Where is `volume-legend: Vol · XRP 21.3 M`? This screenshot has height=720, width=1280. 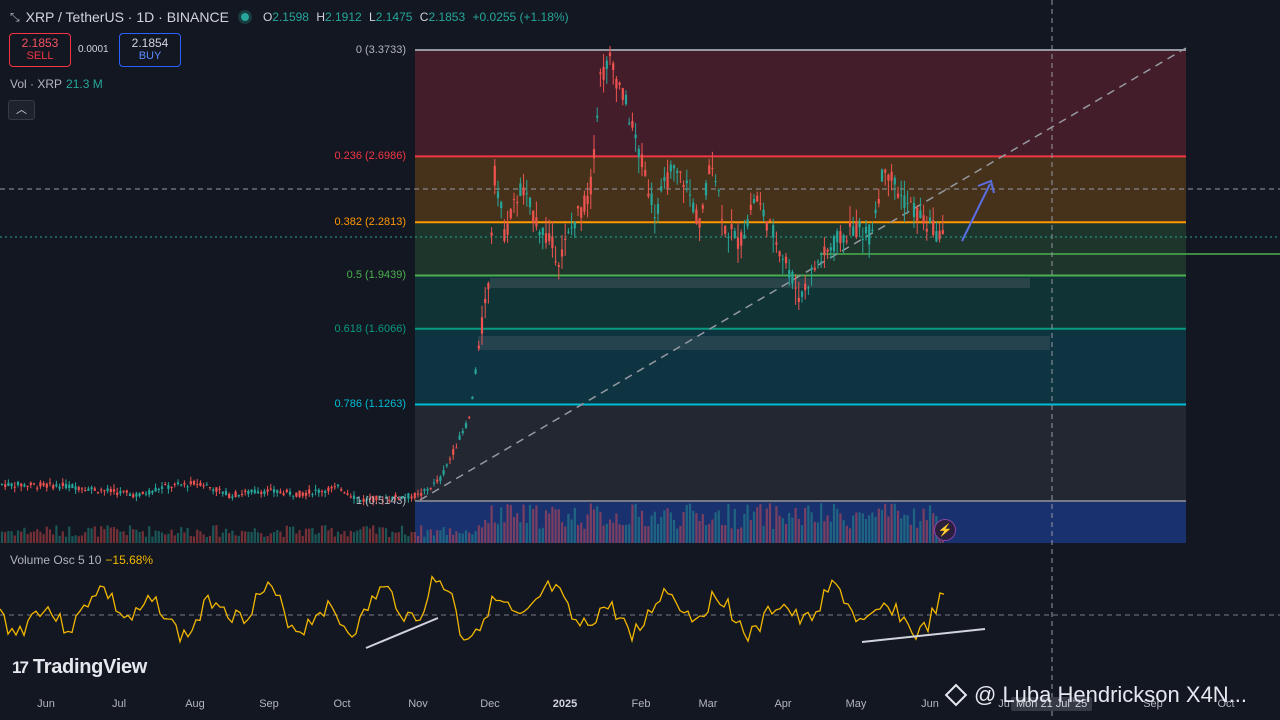
volume-legend: Vol · XRP 21.3 M is located at coordinates (56, 84).